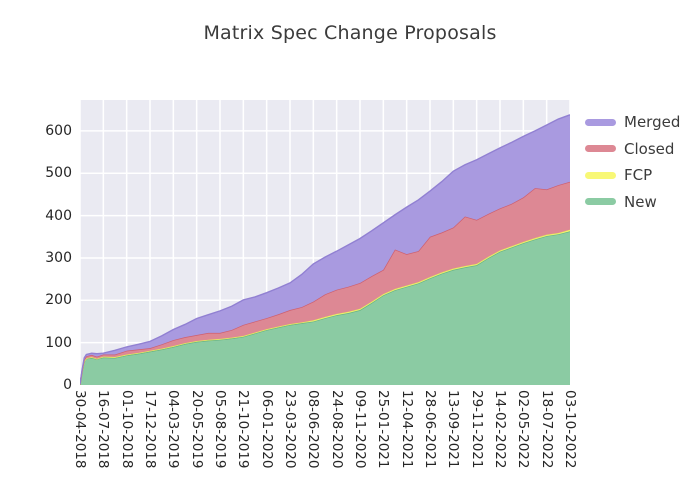 Image resolution: width=700 pixels, height=500 pixels. What do you see at coordinates (453, 429) in the screenshot?
I see `x-tick-label: 13-09-2021` at bounding box center [453, 429].